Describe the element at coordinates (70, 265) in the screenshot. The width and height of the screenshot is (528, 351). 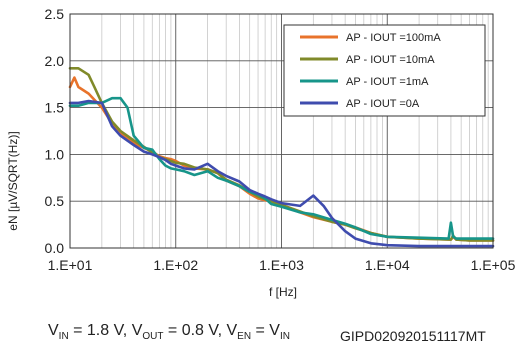
I see `x-tick-label: 1.E+01` at that location.